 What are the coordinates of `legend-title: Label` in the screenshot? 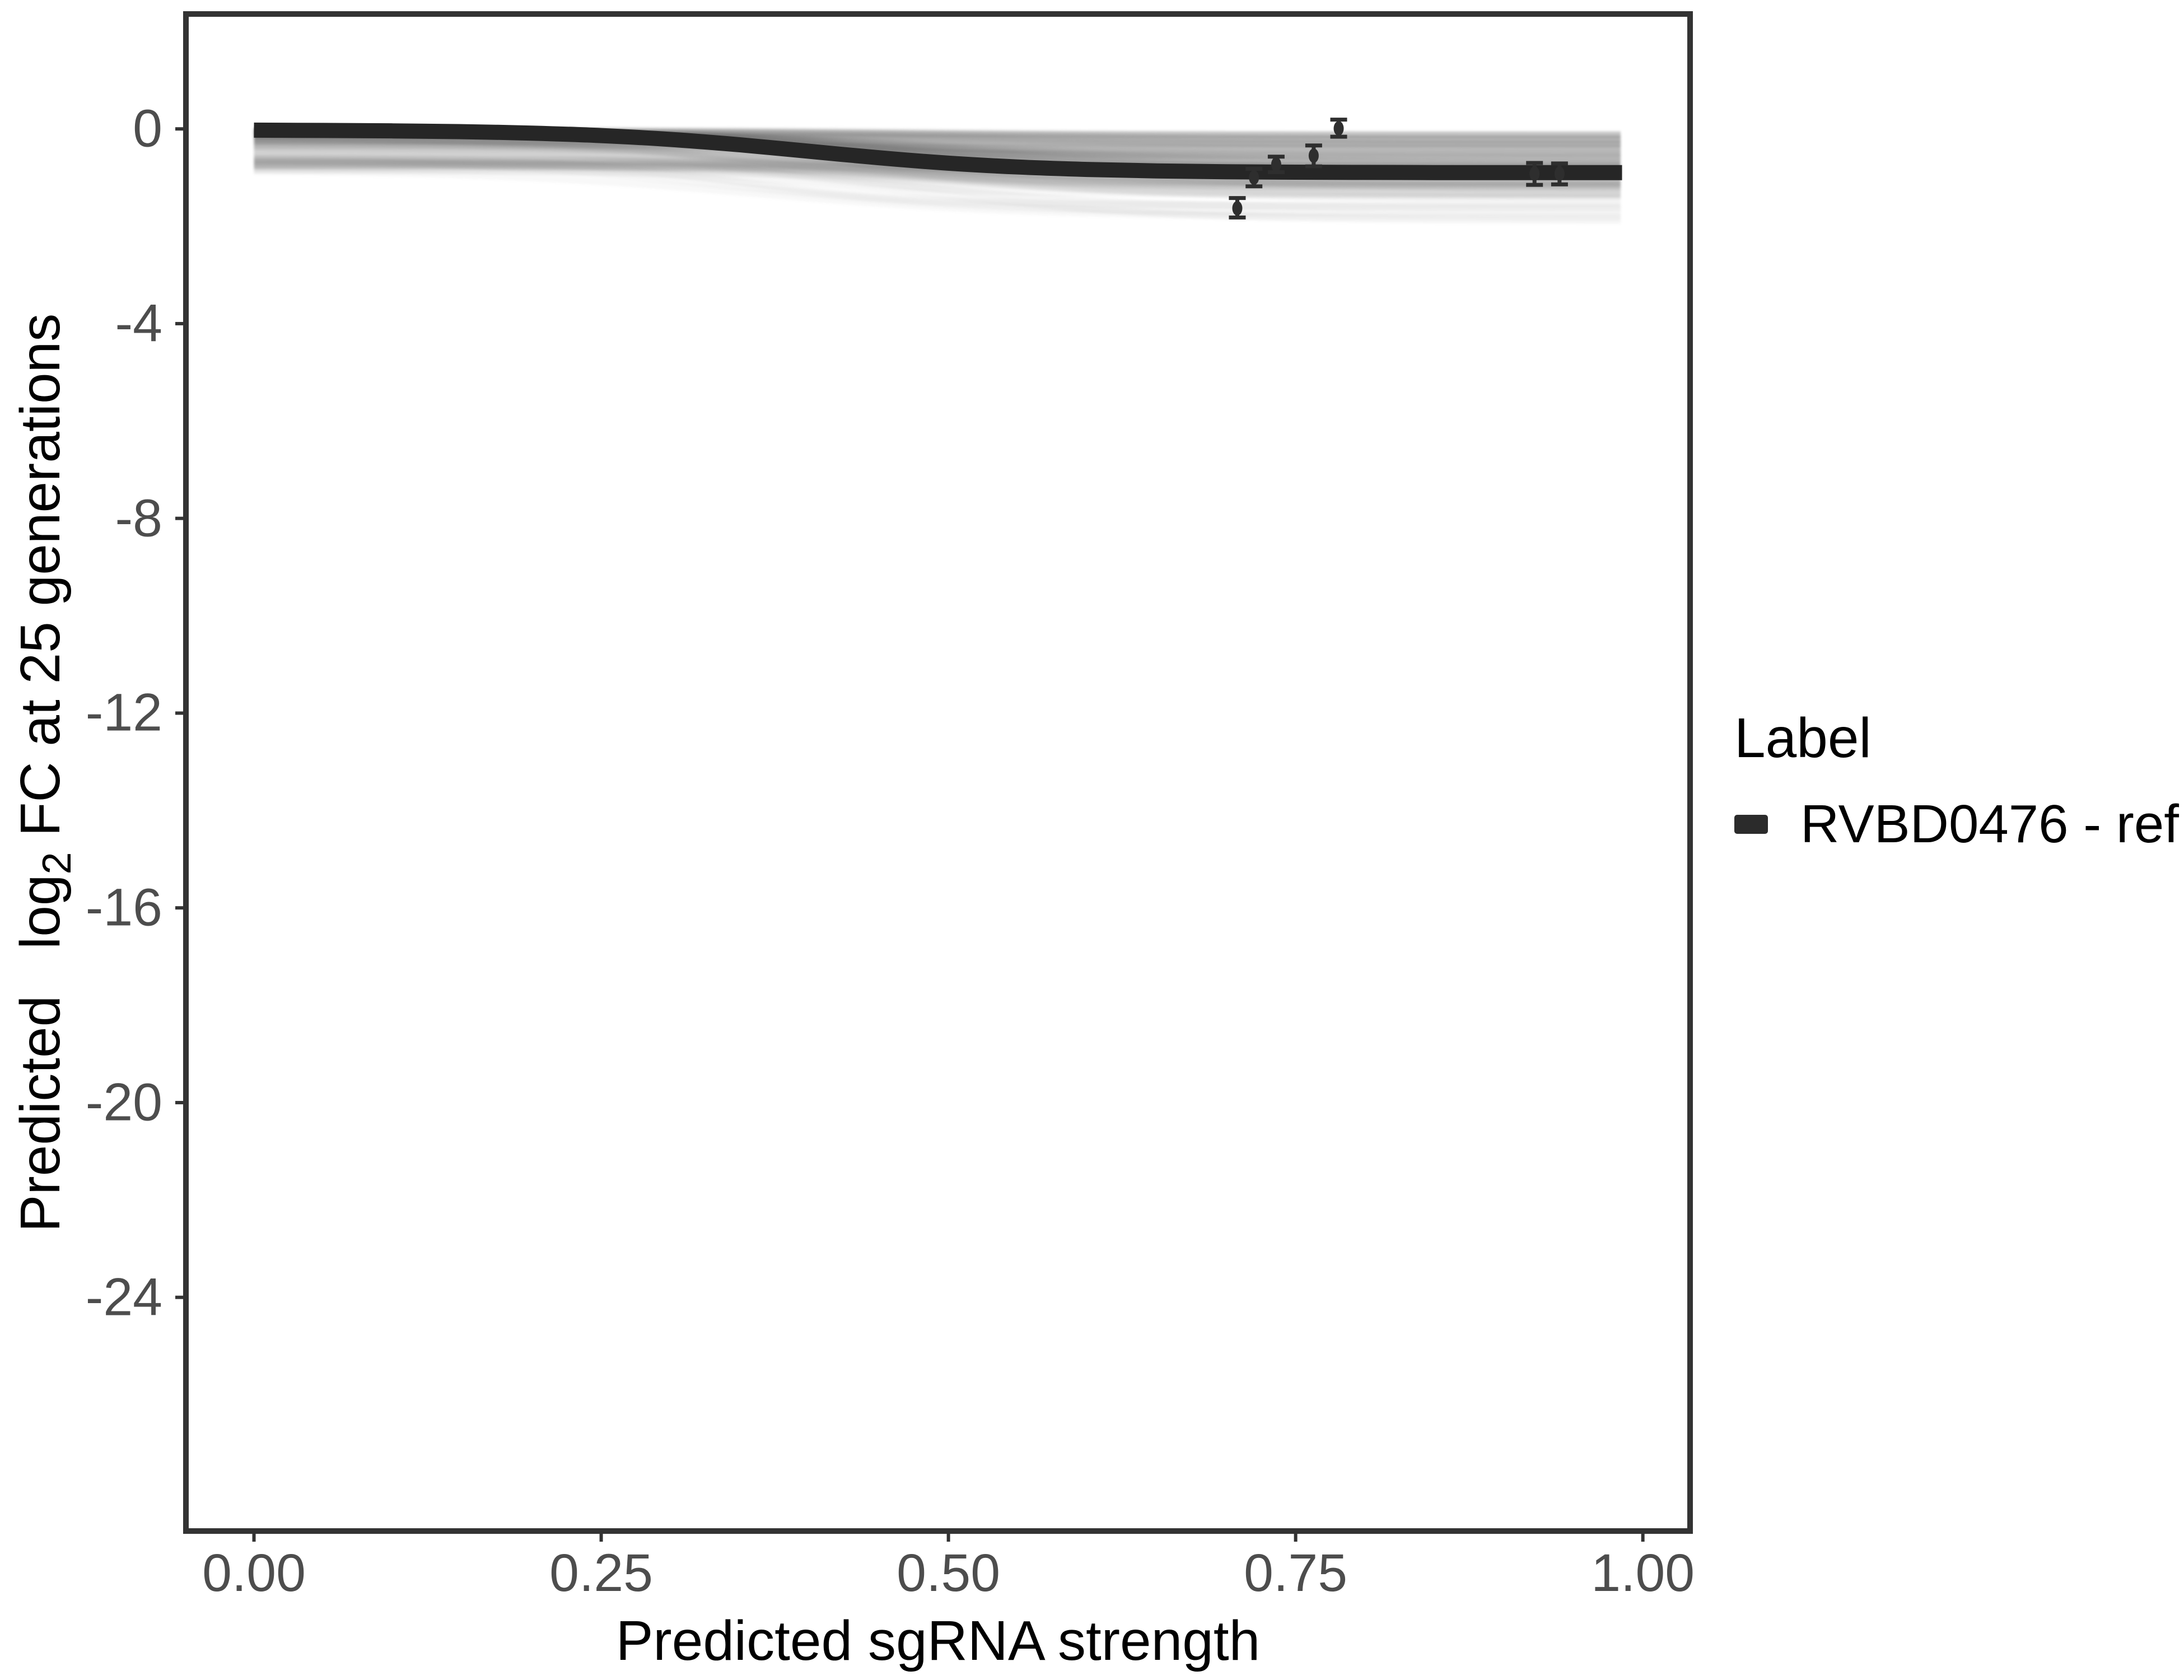 It's located at (1803, 738).